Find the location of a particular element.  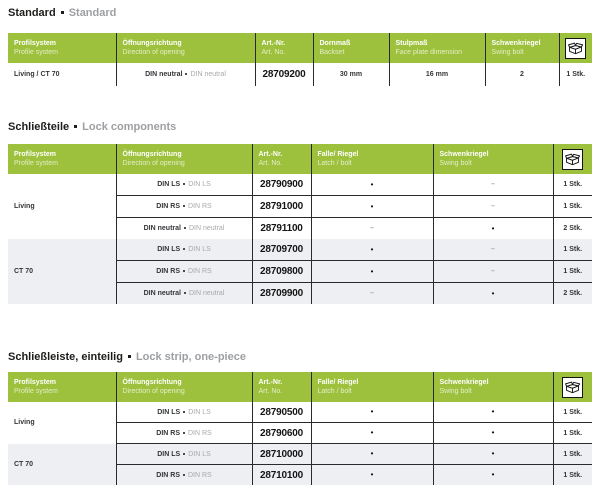

cell-art-no: 28790600 is located at coordinates (281, 433).